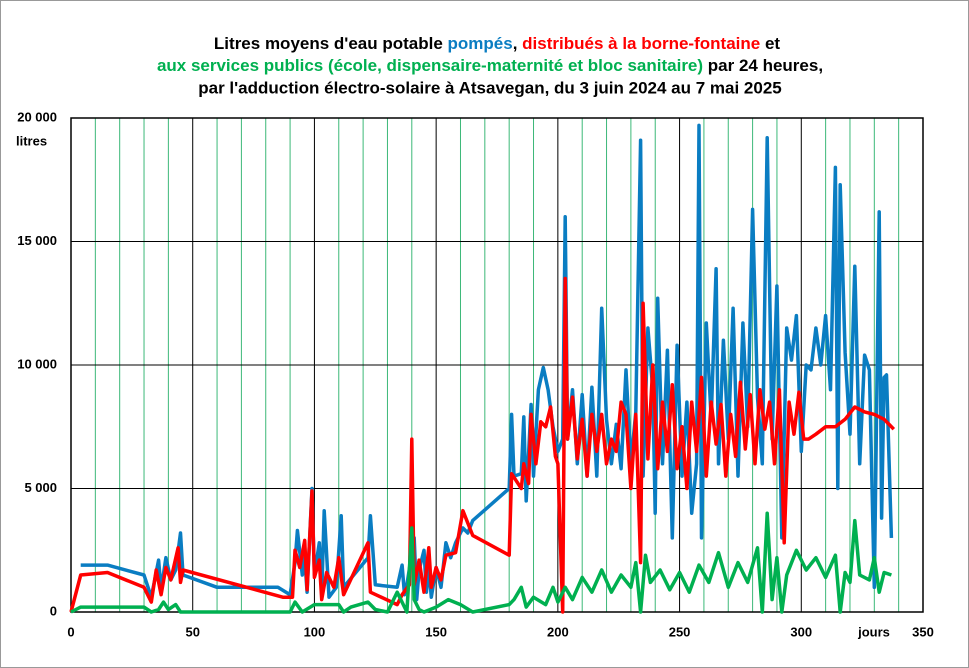 This screenshot has height=668, width=969. What do you see at coordinates (558, 631) in the screenshot?
I see `x-tick-label: 200` at bounding box center [558, 631].